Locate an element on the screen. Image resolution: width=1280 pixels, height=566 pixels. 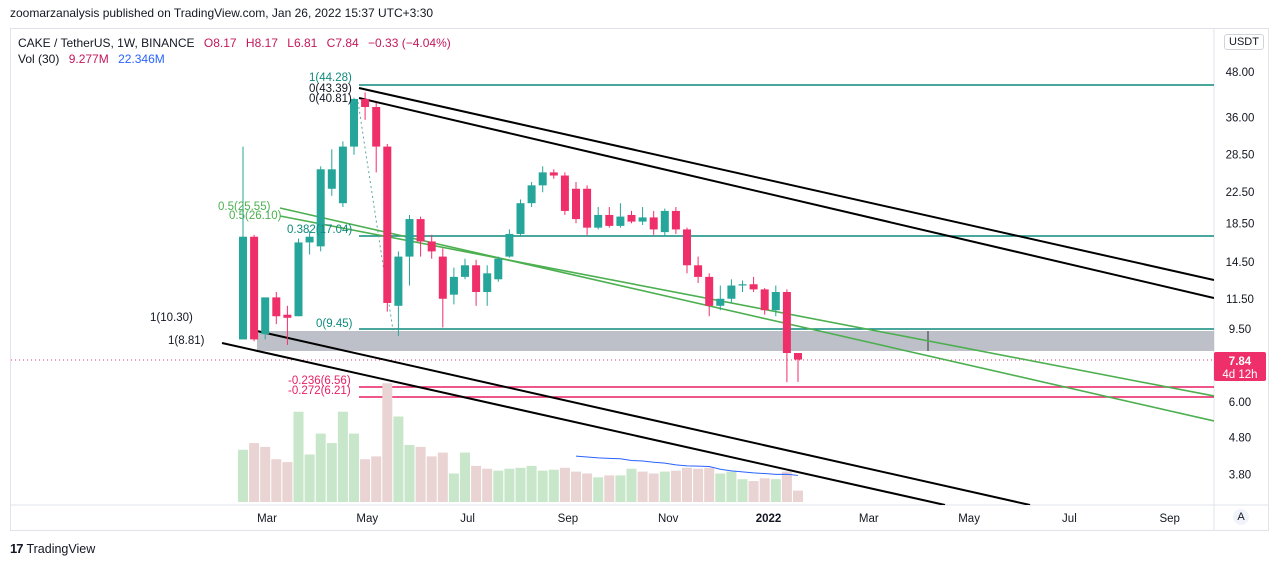
time-tick-label: Jul is located at coordinates (1069, 519).